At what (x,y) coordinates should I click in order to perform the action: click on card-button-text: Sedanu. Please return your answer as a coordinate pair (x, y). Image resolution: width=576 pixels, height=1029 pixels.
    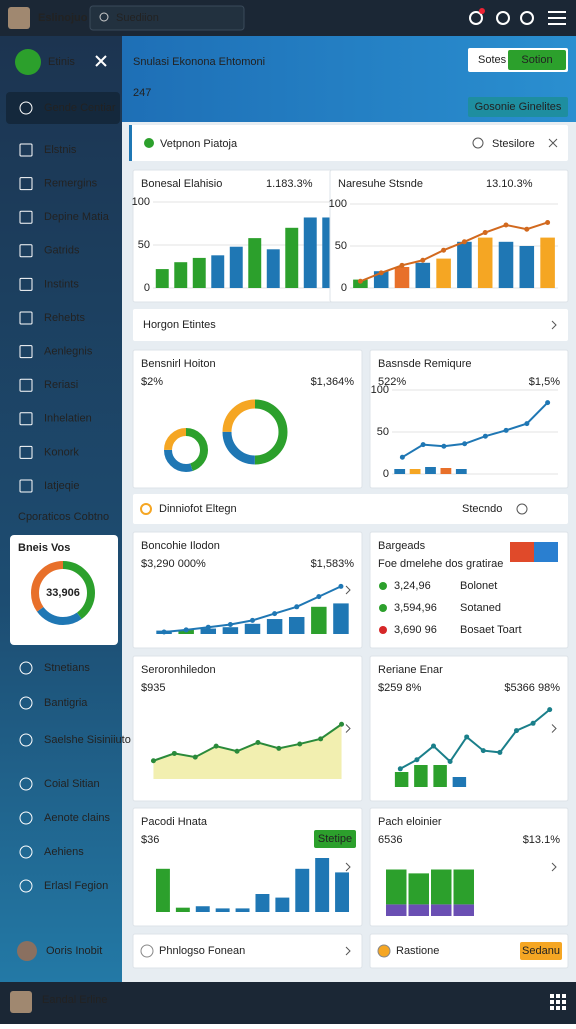
    Looking at the image, I should click on (541, 951).